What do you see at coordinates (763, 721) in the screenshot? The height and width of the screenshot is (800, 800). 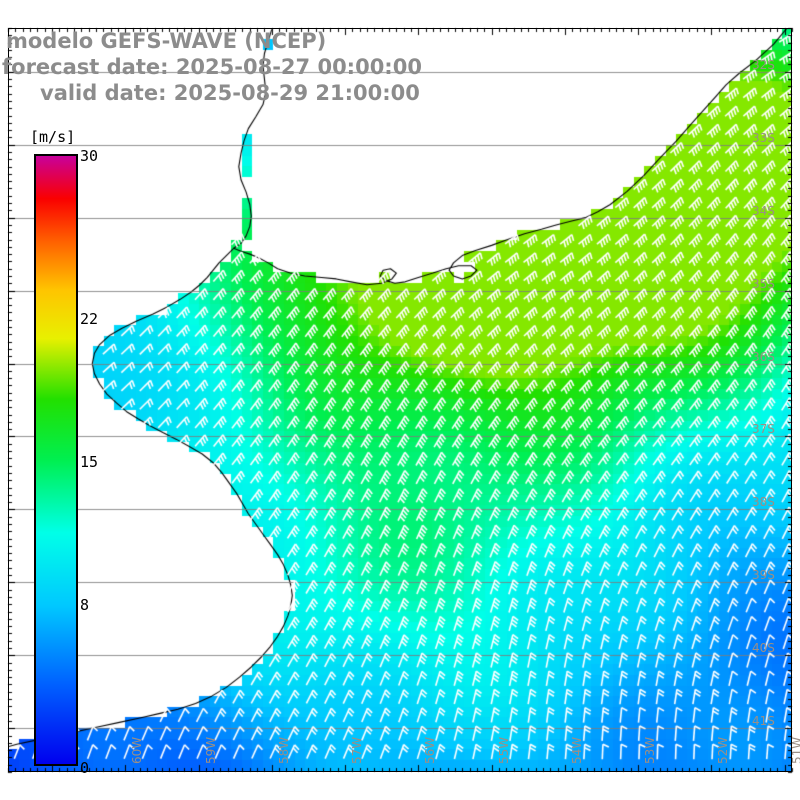 I see `lat-label-41S: 41S` at bounding box center [763, 721].